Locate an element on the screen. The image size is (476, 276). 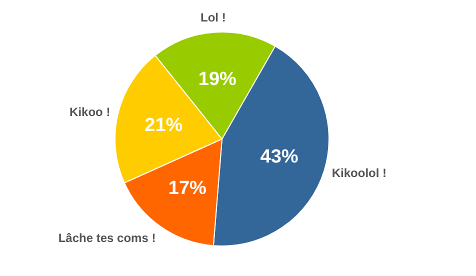
slice-label: Lol ! is located at coordinates (213, 17).